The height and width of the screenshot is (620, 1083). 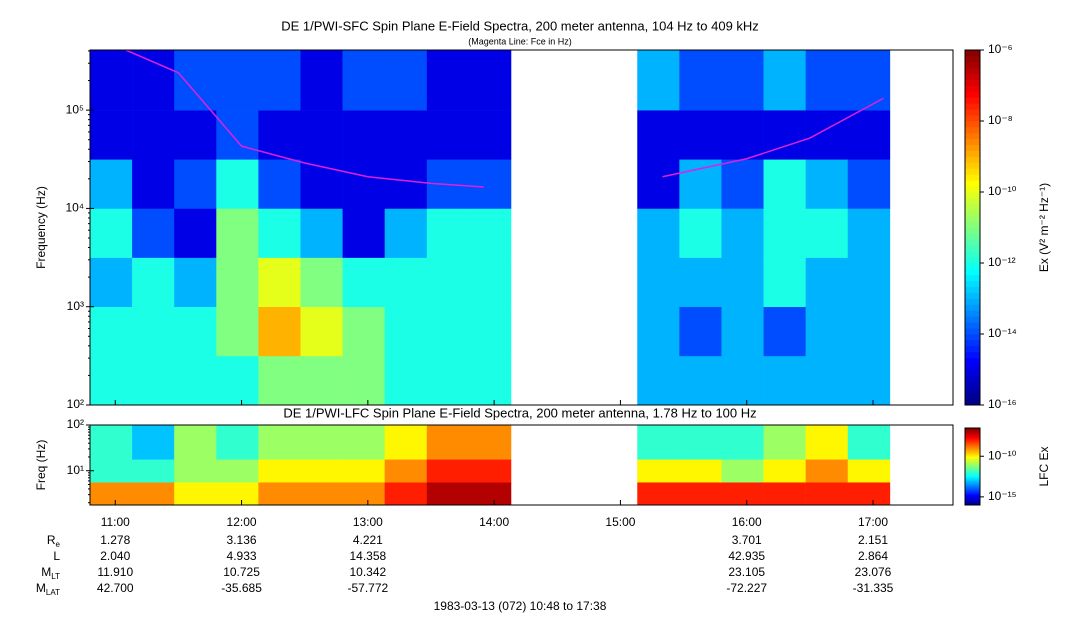 I want to click on ephemeris-value: 1.278, so click(x=115, y=540).